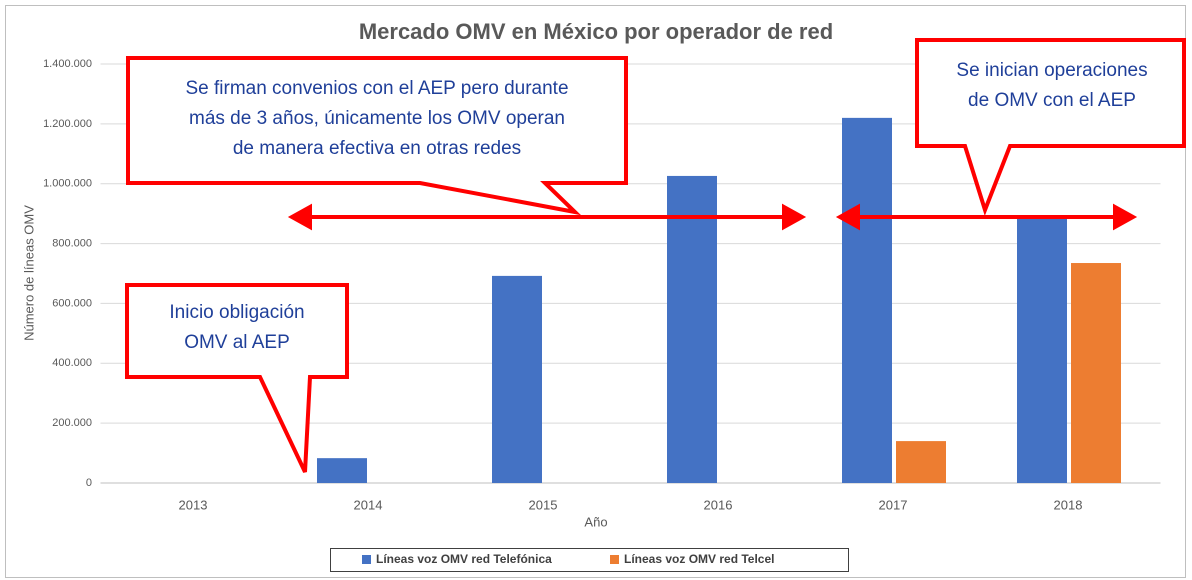 The image size is (1192, 580). Describe the element at coordinates (1068, 504) in the screenshot. I see `x-tick-label: 2018` at that location.